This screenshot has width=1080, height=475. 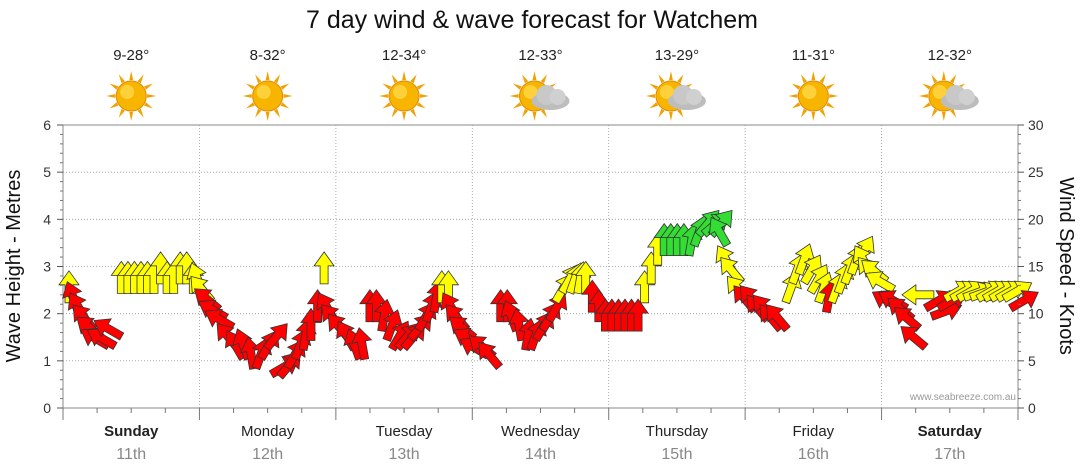 I want to click on day-name: Thursday, so click(x=677, y=431).